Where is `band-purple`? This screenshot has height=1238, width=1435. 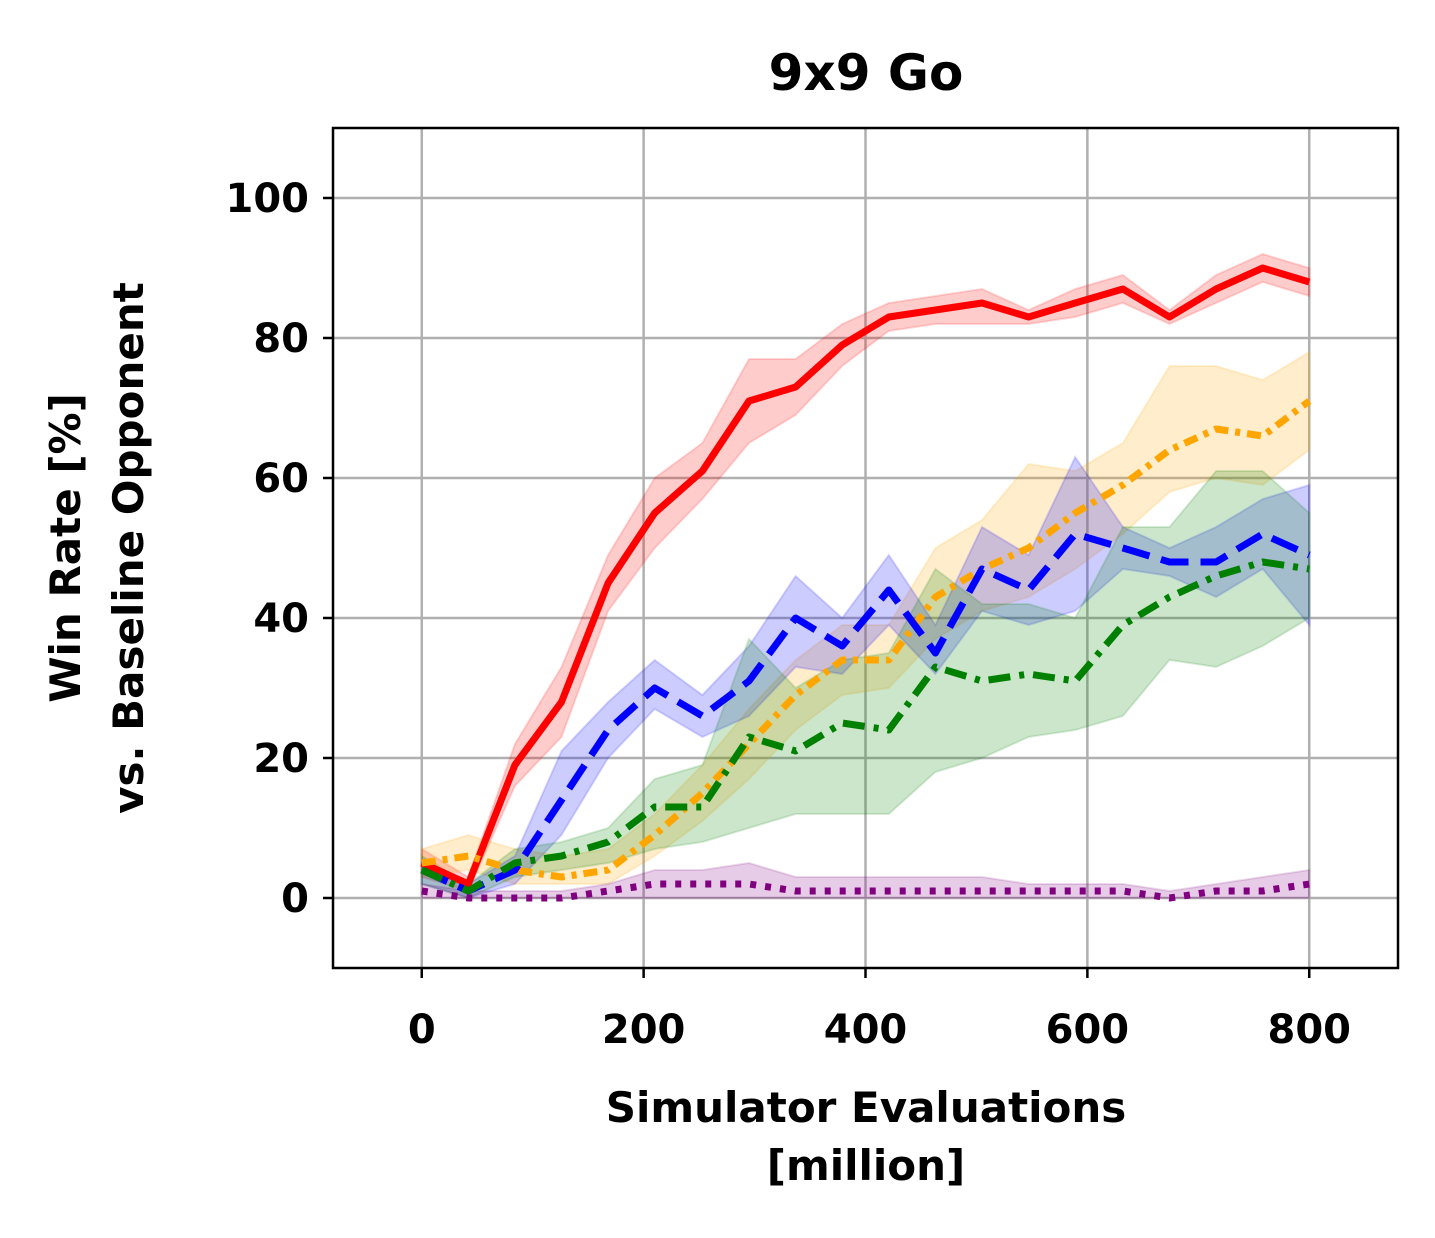 band-purple is located at coordinates (865, 880).